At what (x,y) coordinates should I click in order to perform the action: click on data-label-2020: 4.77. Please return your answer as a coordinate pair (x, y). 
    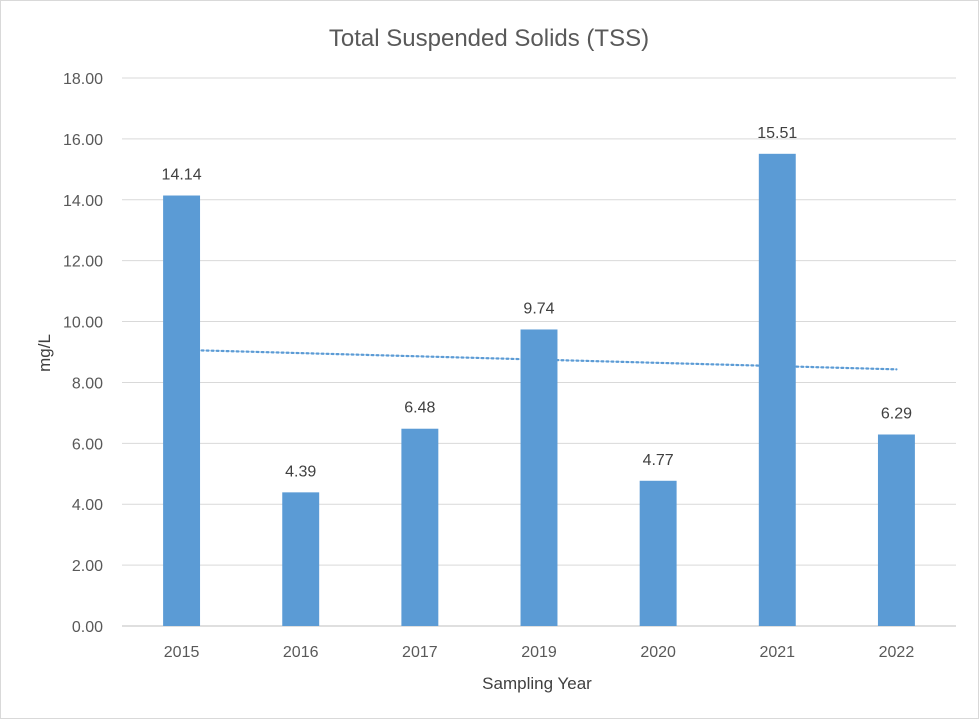
    Looking at the image, I should click on (658, 460).